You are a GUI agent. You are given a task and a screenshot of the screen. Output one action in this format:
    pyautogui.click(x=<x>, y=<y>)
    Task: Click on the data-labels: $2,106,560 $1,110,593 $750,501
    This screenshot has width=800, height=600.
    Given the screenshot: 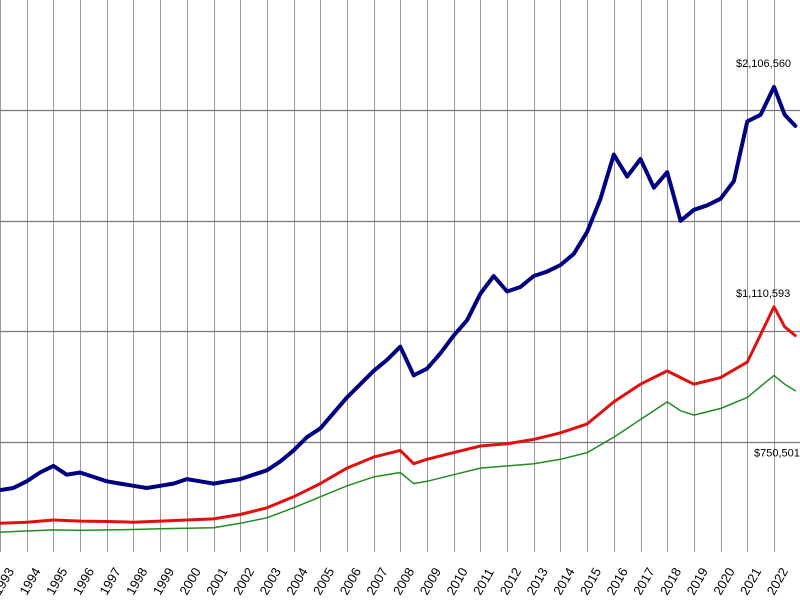 What is the action you would take?
    pyautogui.click(x=768, y=258)
    